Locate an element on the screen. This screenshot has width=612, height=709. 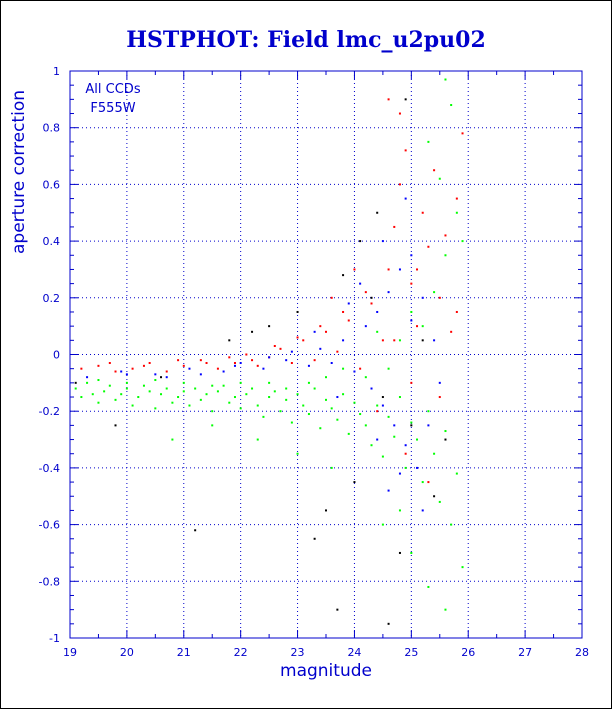
y-tick-label: 0.2 is located at coordinates (52, 298).